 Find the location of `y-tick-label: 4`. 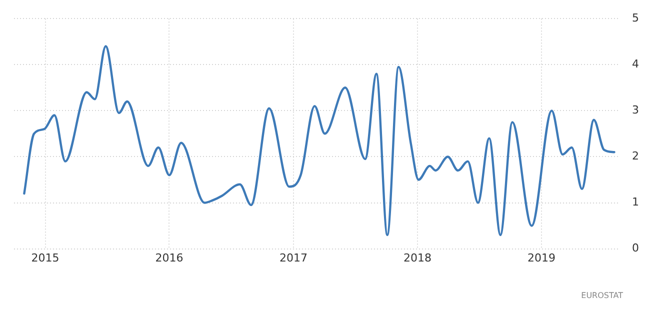

y-tick-label: 4 is located at coordinates (635, 64).